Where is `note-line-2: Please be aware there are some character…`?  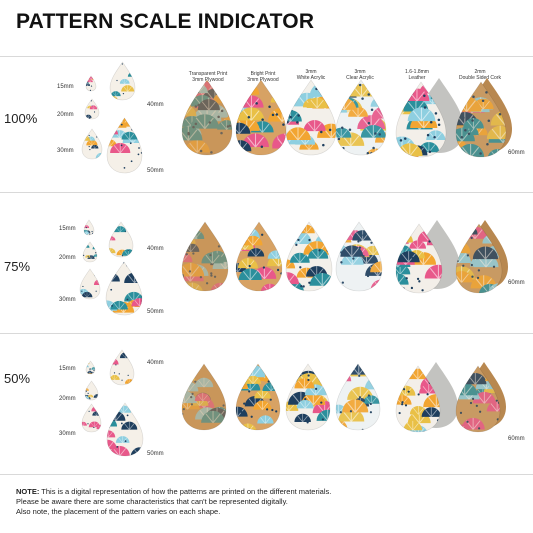
note-line-2: Please be aware there are some character… is located at coordinates (152, 501).